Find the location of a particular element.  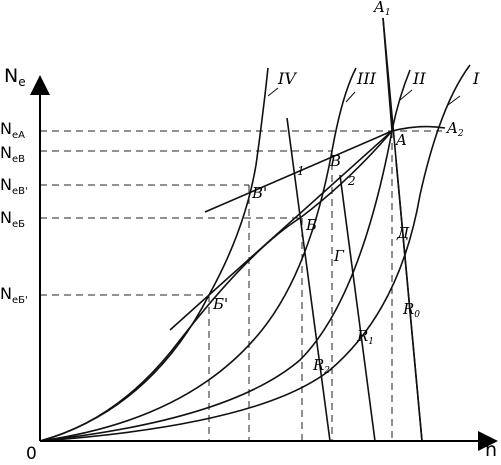

label-Be-prime: Б' is located at coordinates (220, 304).